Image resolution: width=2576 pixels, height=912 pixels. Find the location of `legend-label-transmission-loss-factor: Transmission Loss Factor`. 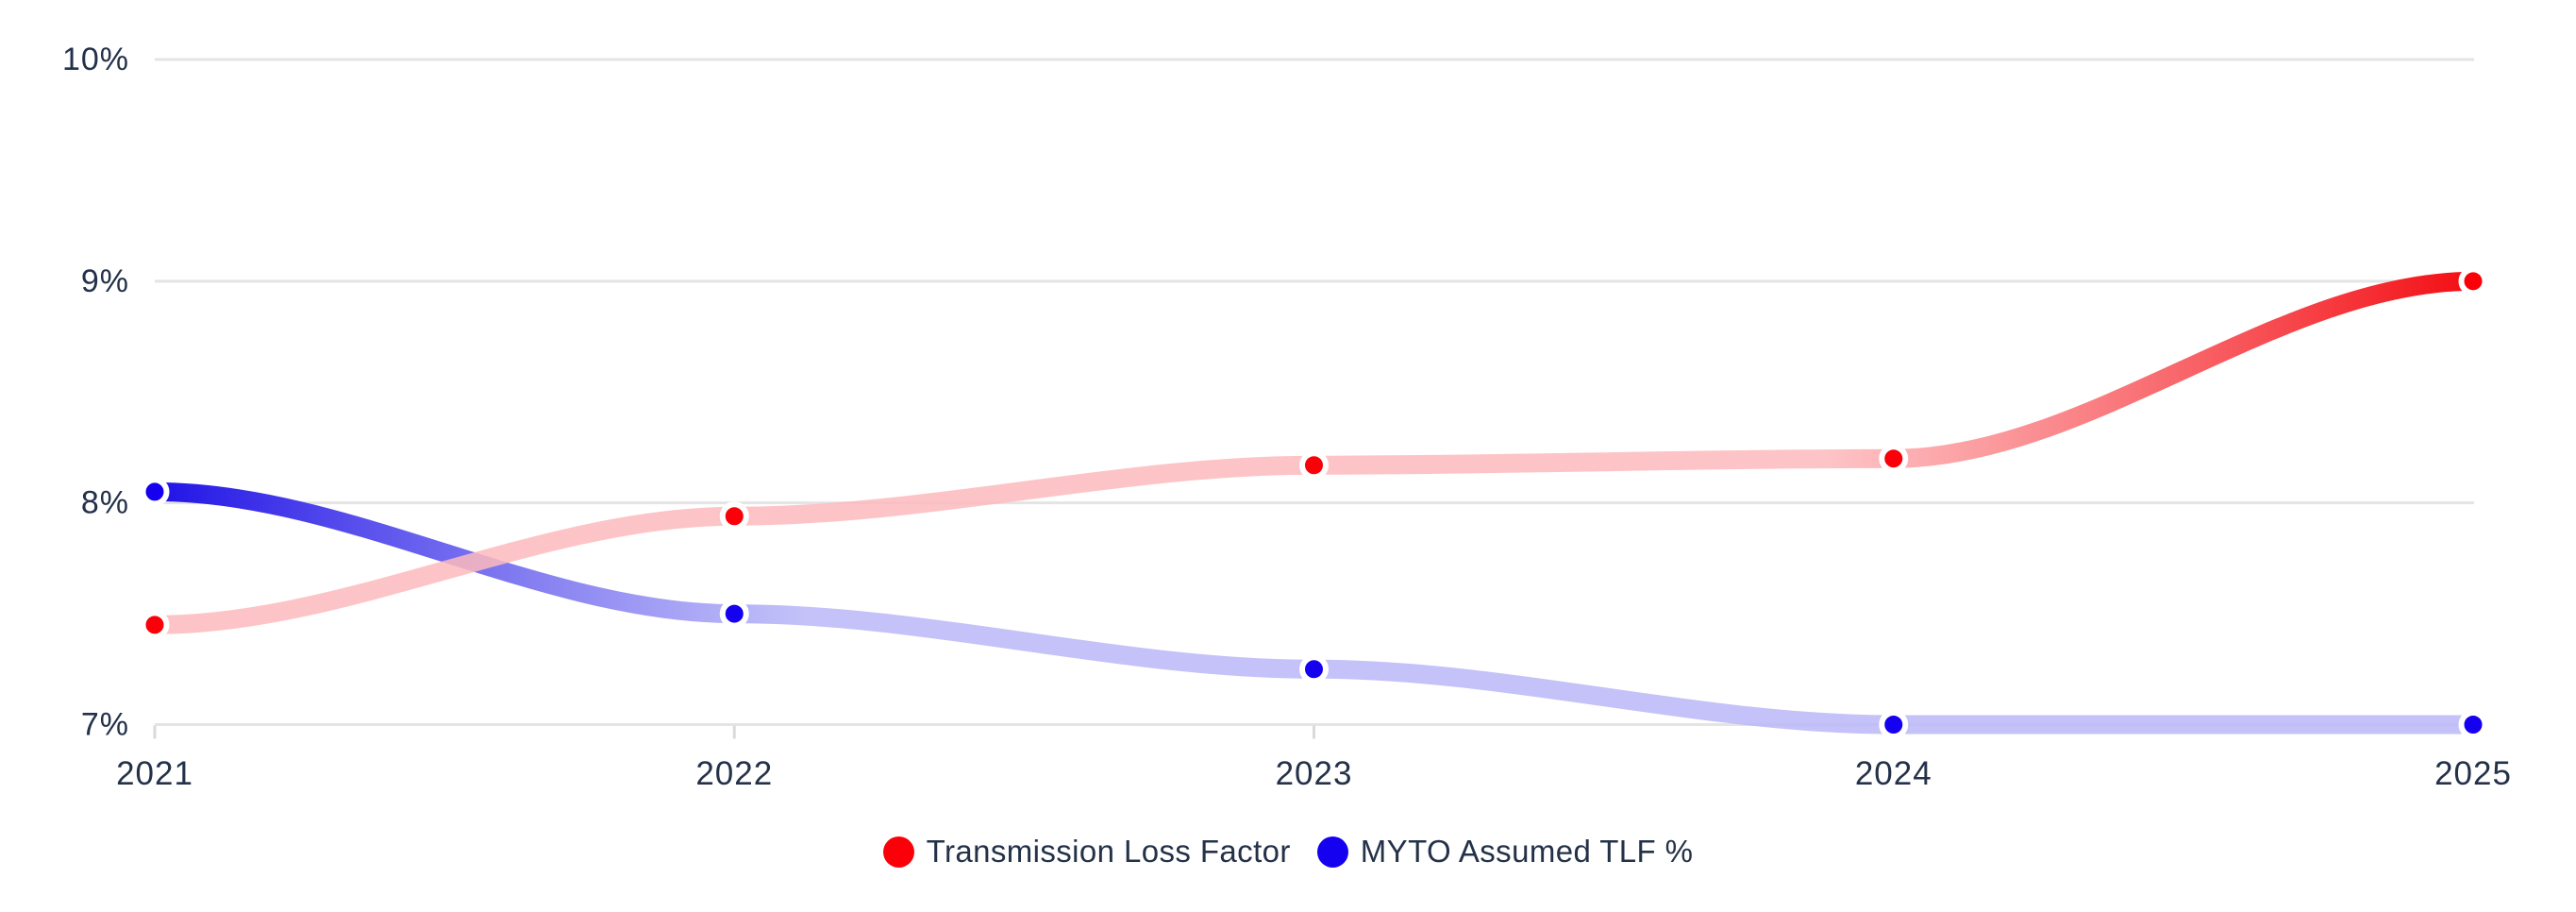

legend-label-transmission-loss-factor: Transmission Loss Factor is located at coordinates (1108, 851).